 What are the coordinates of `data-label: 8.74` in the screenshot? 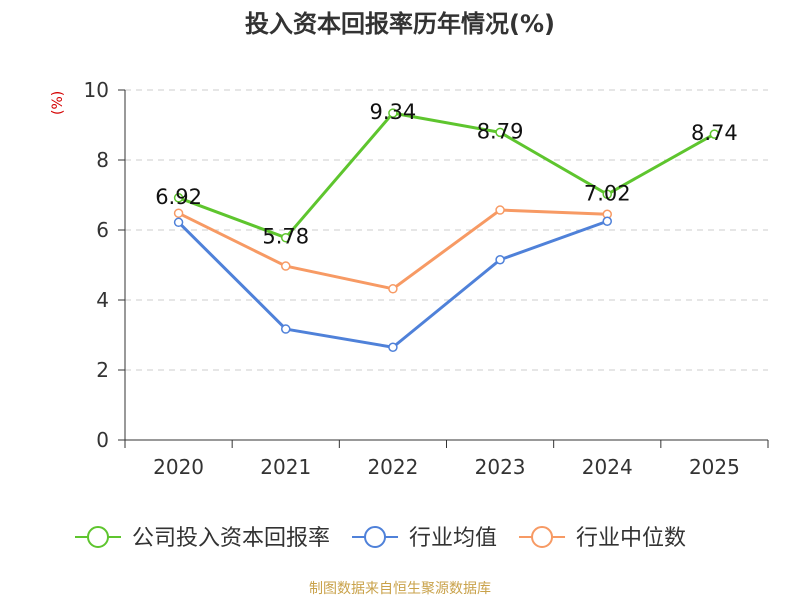 It's located at (714, 133).